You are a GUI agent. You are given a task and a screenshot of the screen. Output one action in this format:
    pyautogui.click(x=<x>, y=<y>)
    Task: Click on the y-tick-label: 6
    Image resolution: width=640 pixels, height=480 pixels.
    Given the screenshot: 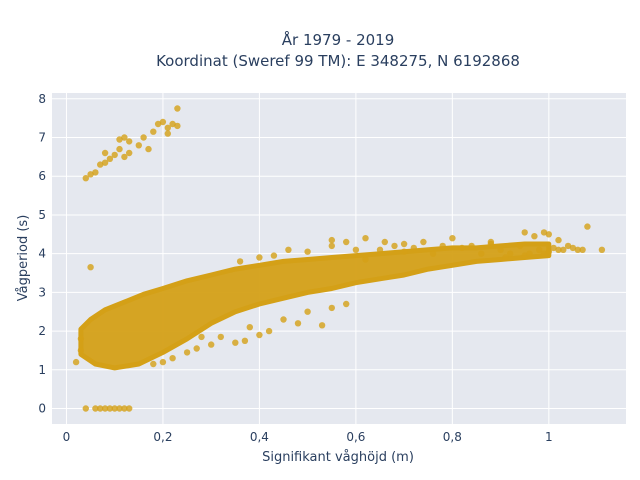 What is the action you would take?
    pyautogui.click(x=42, y=176)
    